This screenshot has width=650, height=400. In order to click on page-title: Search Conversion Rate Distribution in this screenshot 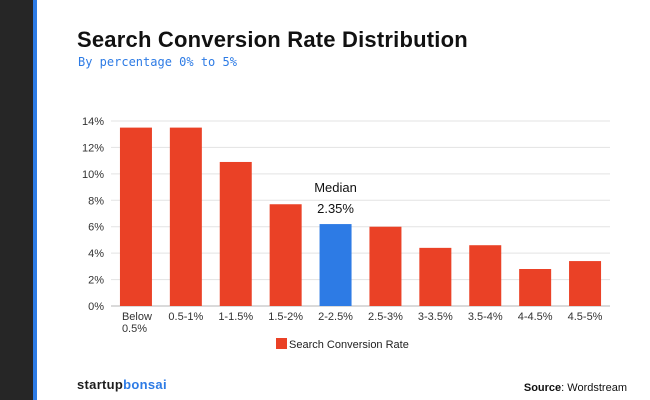, I will do `click(272, 39)`.